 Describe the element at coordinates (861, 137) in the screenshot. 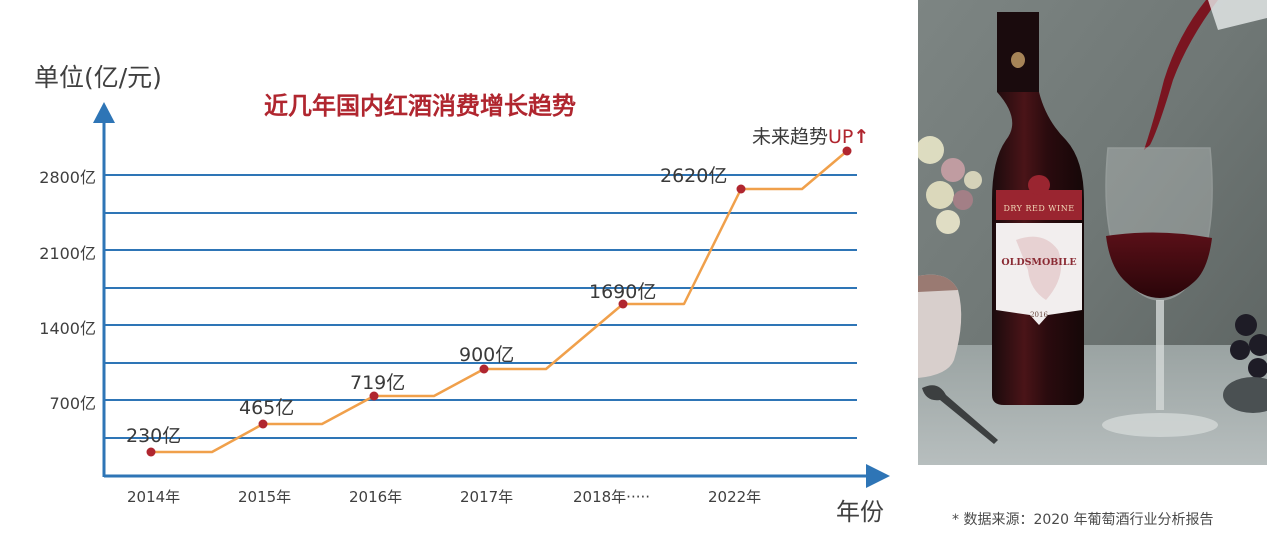

I see `up-arrow-icon: ↑` at that location.